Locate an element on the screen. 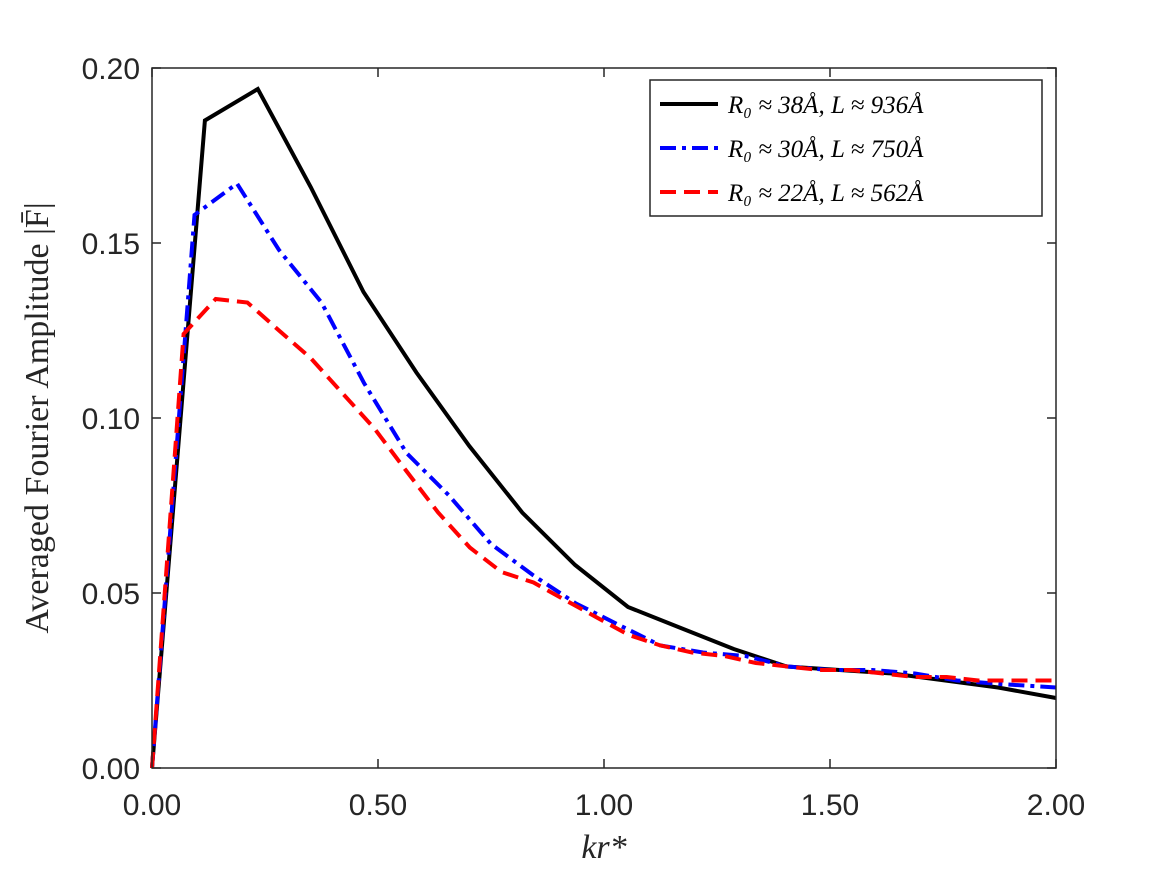  legend-label-1: R₀ ≈ 38Å, L ≈ 936Å is located at coordinates (825, 105).